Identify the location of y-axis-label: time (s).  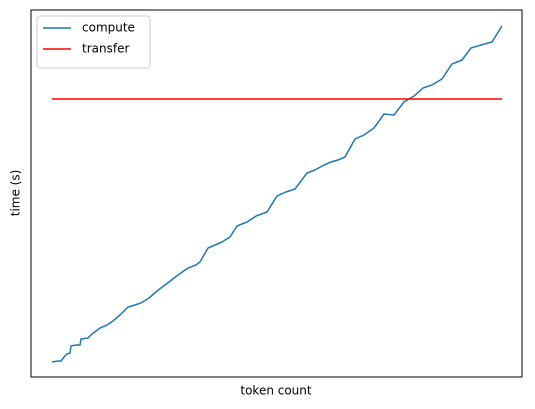
(16, 193).